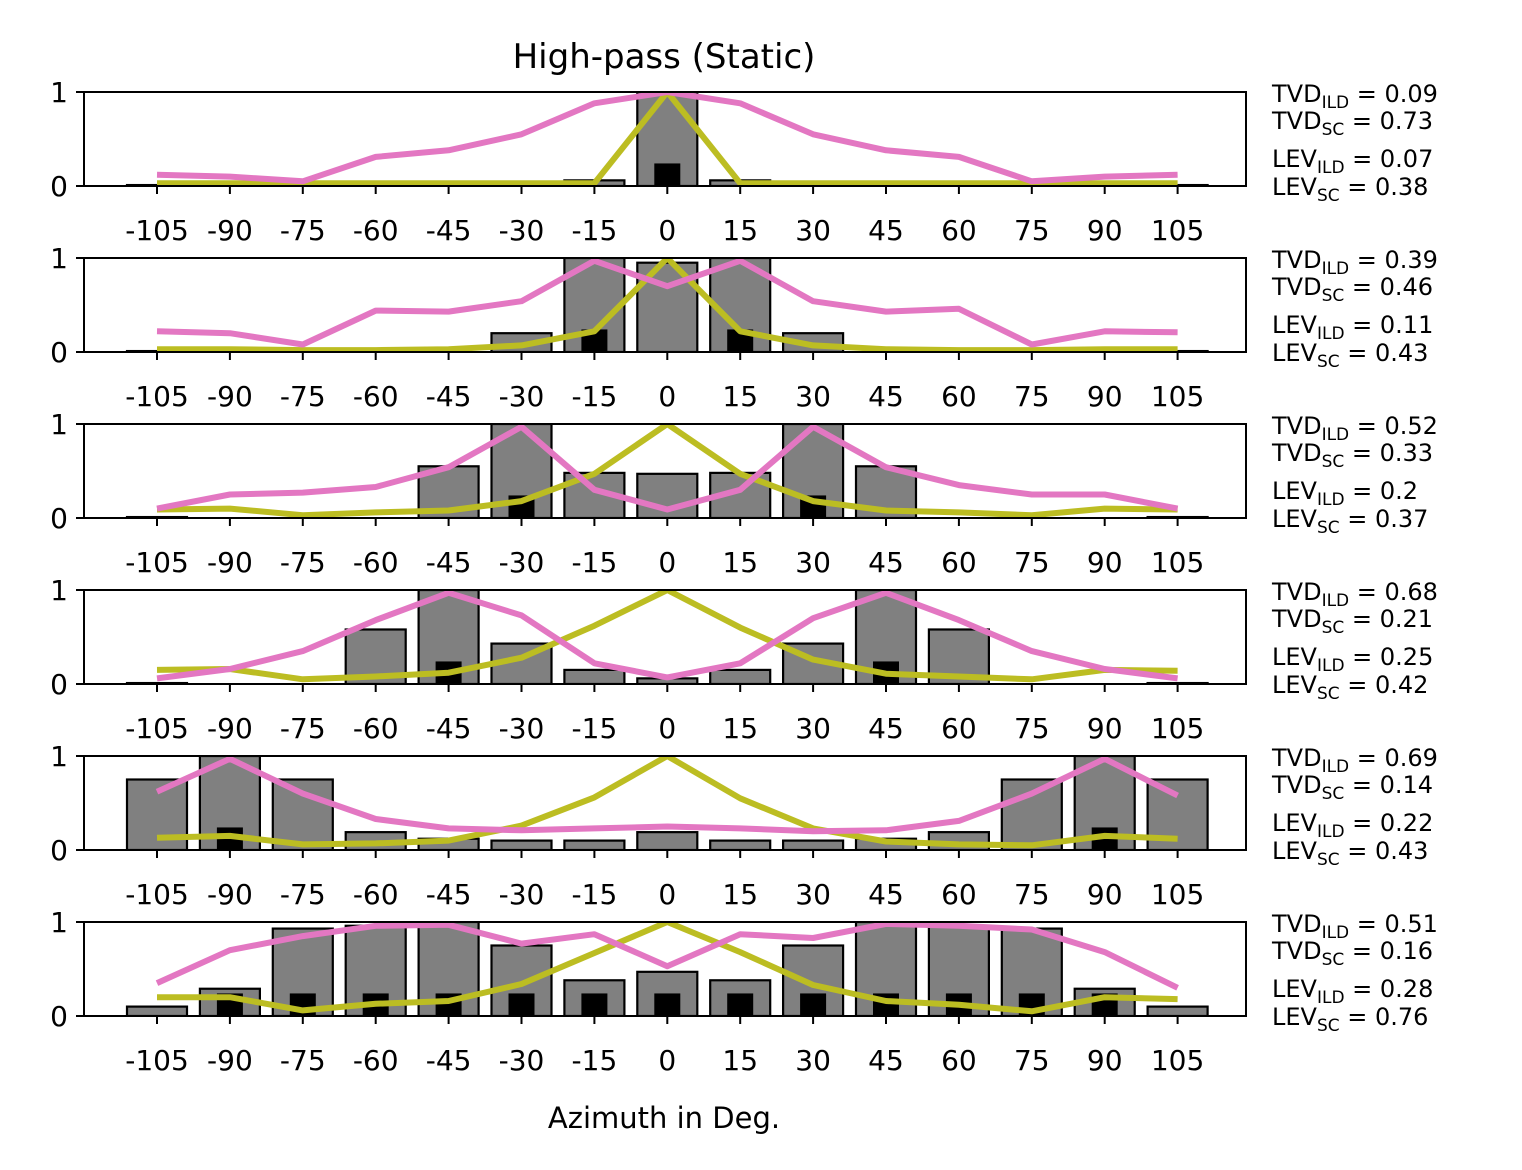 This screenshot has height=1170, width=1522. I want to click on metric-tvd-ild: TVDILD = 0.51, so click(1354, 926).